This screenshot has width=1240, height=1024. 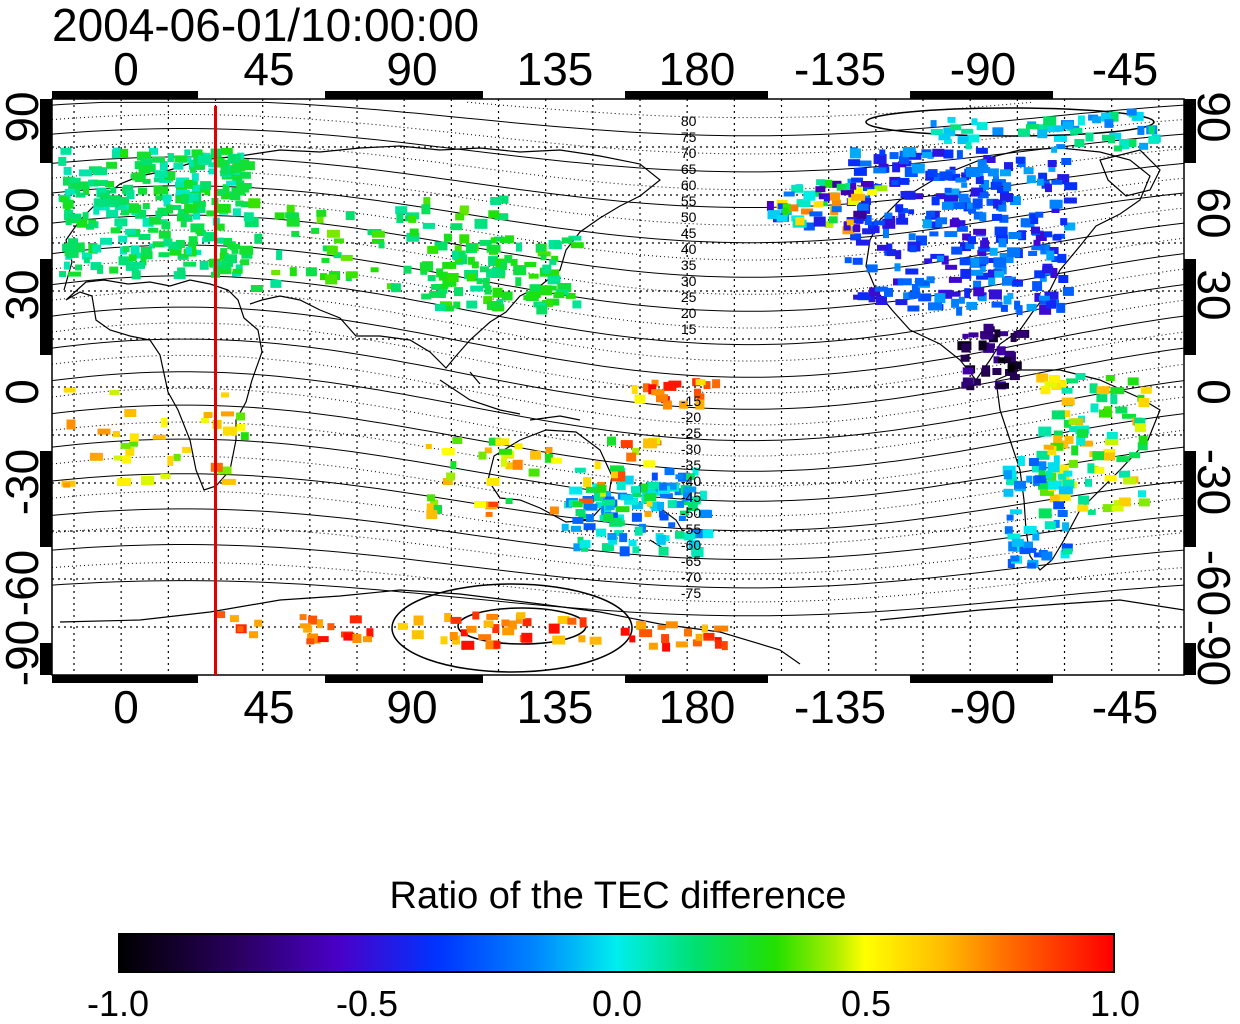 What do you see at coordinates (697, 707) in the screenshot?
I see `bottom-tick-label: 180` at bounding box center [697, 707].